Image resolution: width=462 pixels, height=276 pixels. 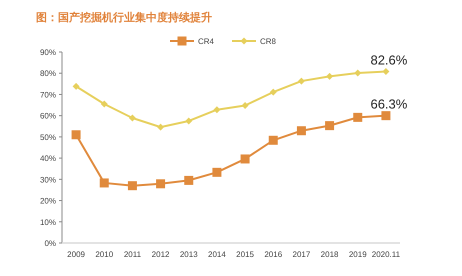 I want to click on legend-label: CR4, so click(x=206, y=41).